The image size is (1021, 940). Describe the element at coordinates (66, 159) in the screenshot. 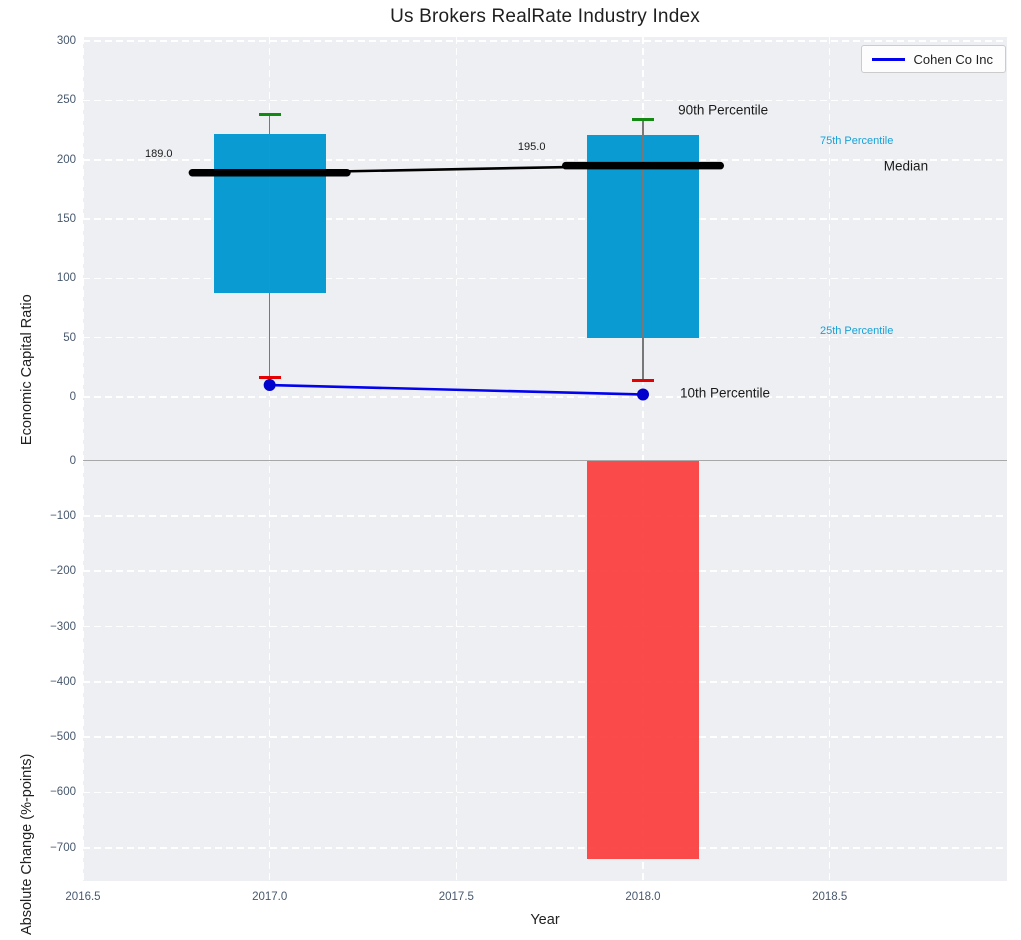

I see `top-y-tick-label: 200` at that location.